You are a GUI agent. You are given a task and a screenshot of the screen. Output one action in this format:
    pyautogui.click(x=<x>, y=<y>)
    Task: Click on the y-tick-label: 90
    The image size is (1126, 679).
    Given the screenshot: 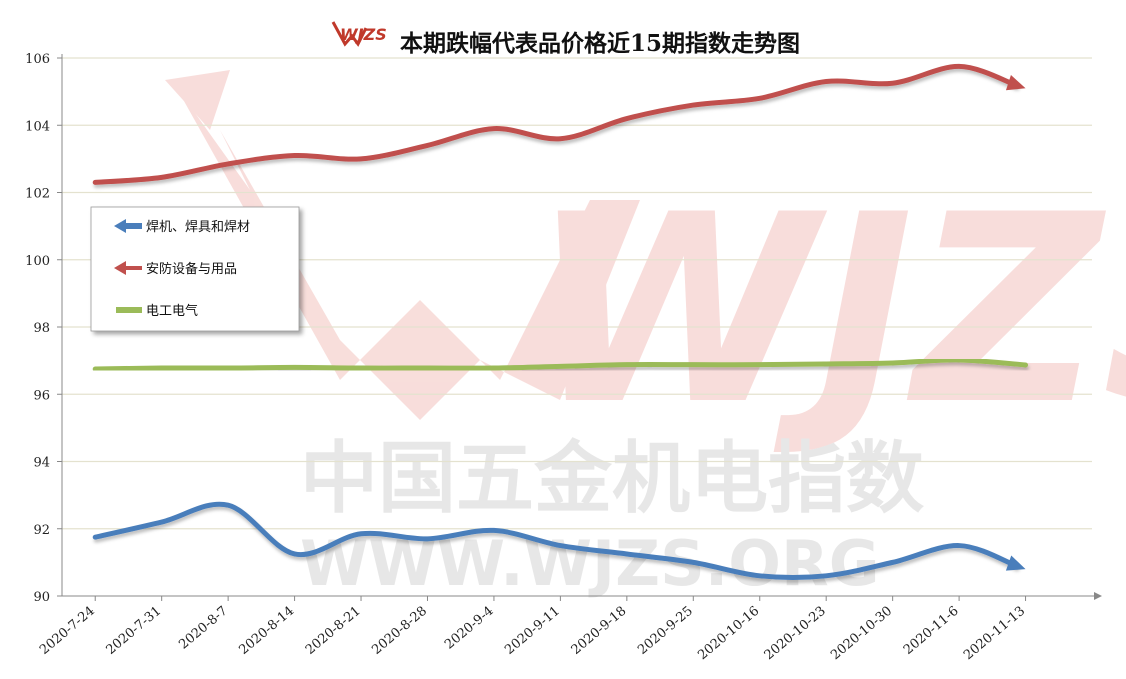 What is the action you would take?
    pyautogui.click(x=41, y=597)
    